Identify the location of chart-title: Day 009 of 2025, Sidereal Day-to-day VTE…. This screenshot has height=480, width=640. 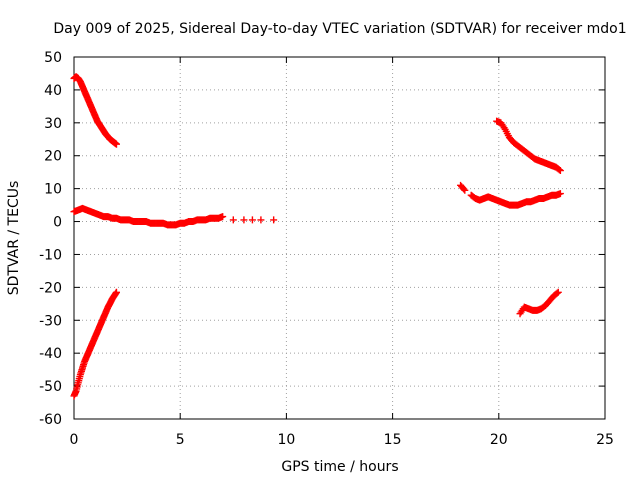
(339, 29).